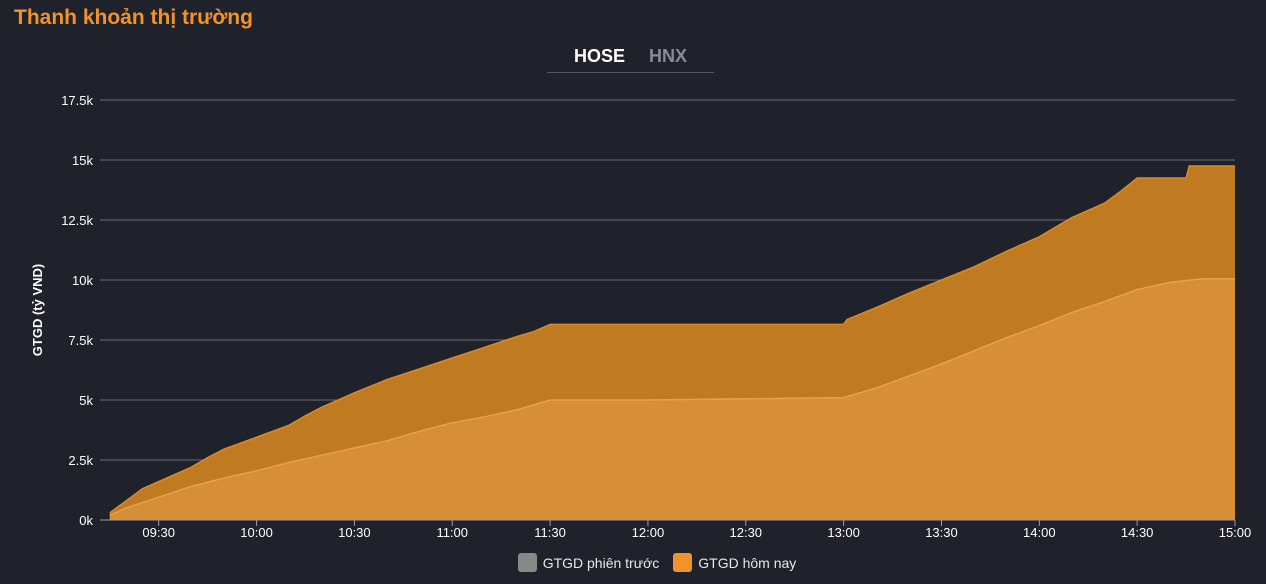  Describe the element at coordinates (668, 56) in the screenshot. I see `tab-hnx: HNX` at that location.